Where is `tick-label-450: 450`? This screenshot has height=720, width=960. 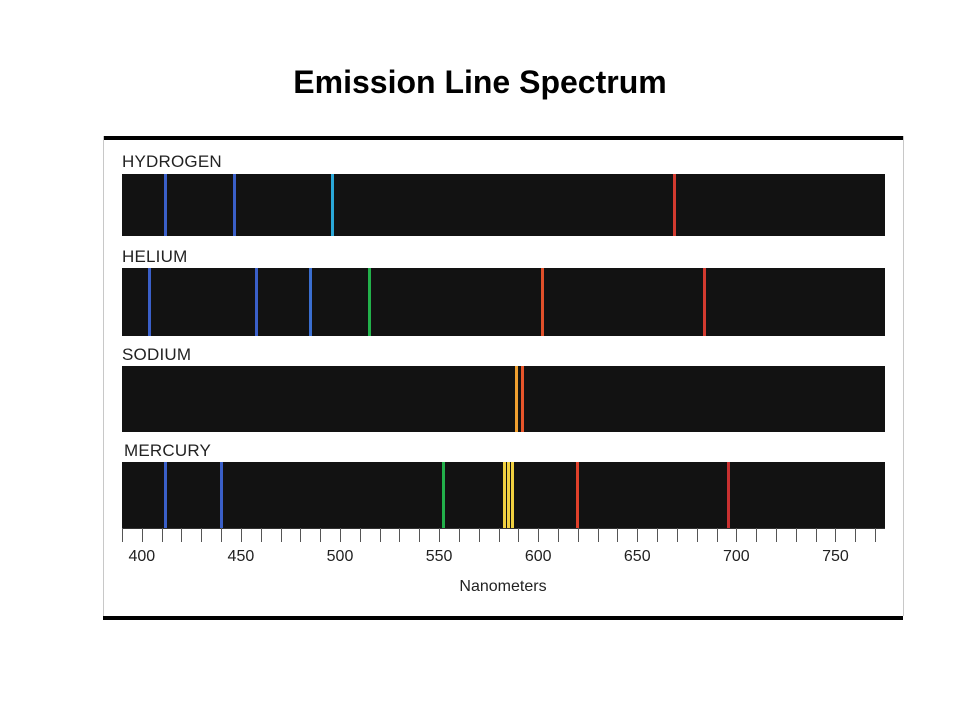 tick-label-450: 450 is located at coordinates (241, 556).